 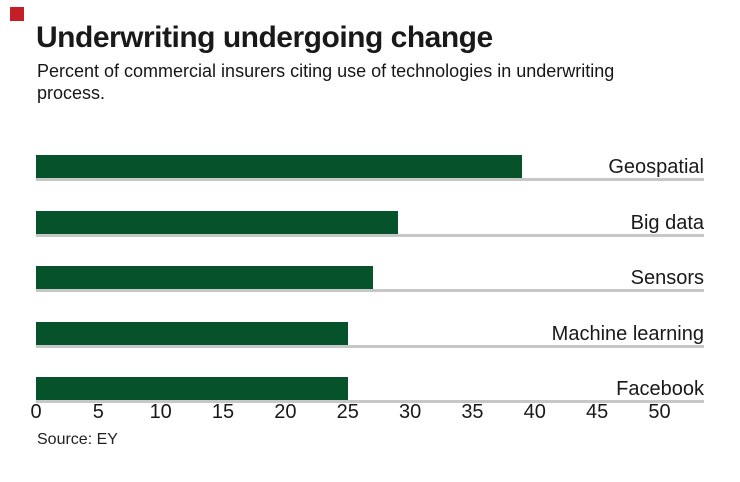 I want to click on x-tick-label: 10, so click(x=160, y=412).